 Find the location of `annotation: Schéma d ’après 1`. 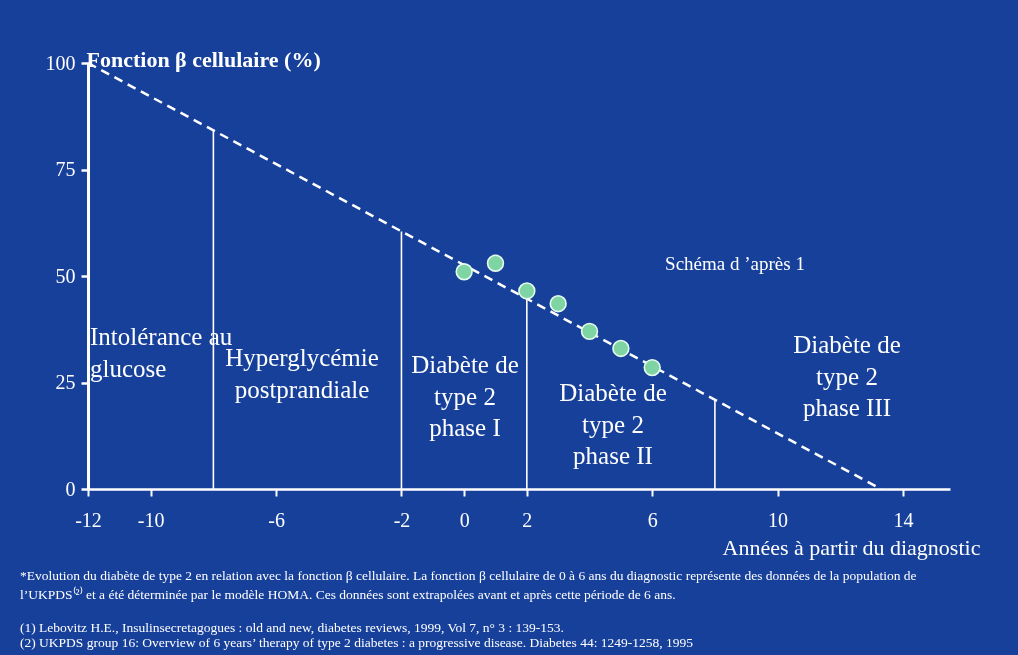

annotation: Schéma d ’après 1 is located at coordinates (735, 263).